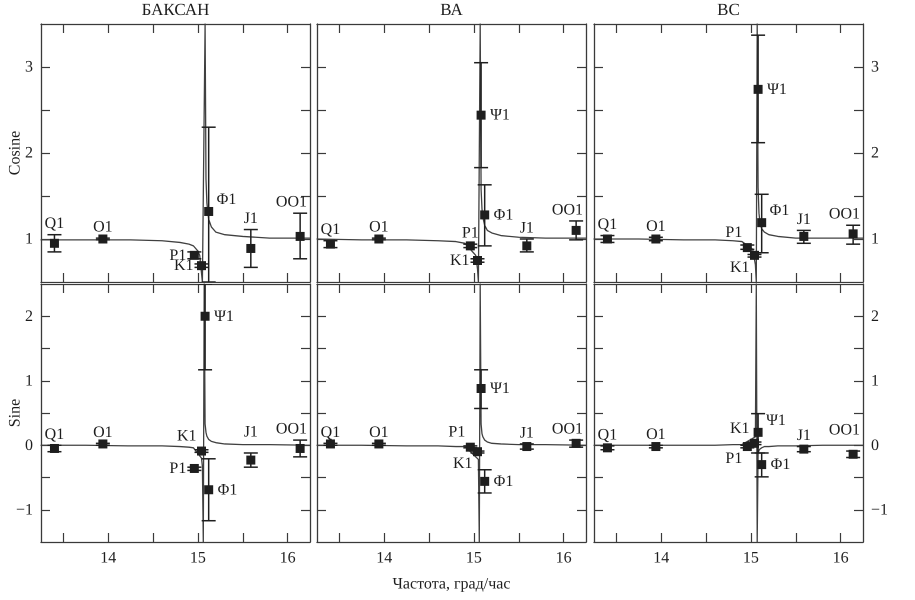 This screenshot has width=915, height=600. What do you see at coordinates (176, 9) in the screenshot?
I see `chart-title: БАКСАН` at bounding box center [176, 9].